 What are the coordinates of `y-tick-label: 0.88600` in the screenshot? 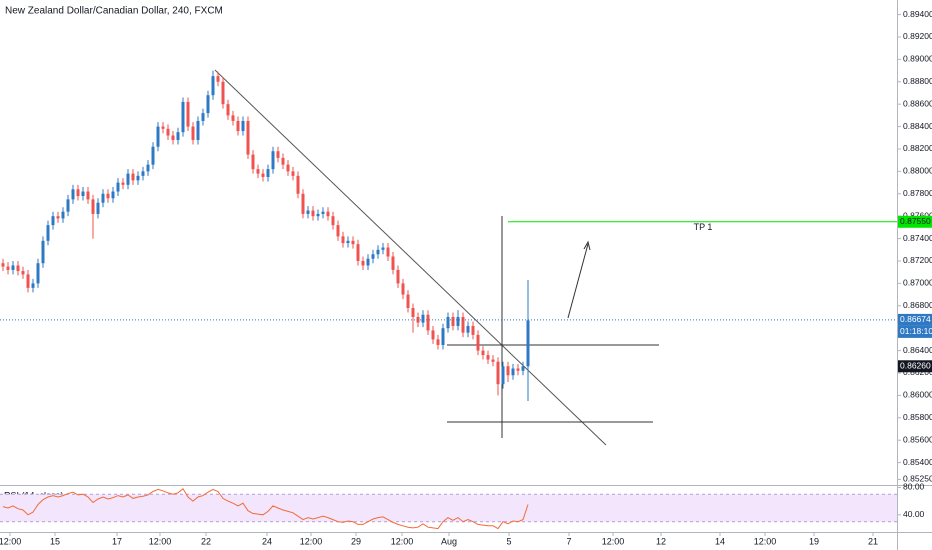 It's located at (917, 103).